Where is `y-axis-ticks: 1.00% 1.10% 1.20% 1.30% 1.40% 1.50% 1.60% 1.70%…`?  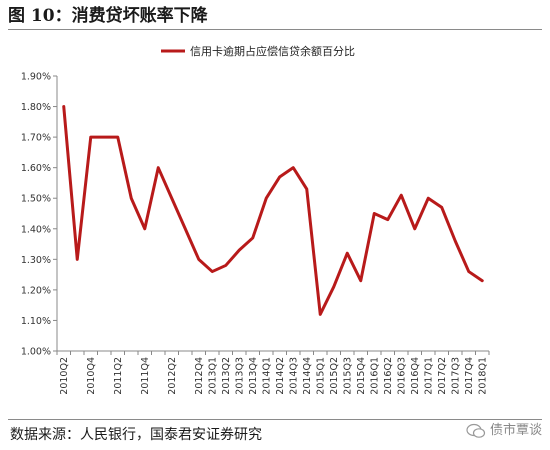 y-axis-ticks: 1.00% 1.10% 1.20% 1.30% 1.40% 1.50% 1.60% 1.70%… is located at coordinates (39, 215).